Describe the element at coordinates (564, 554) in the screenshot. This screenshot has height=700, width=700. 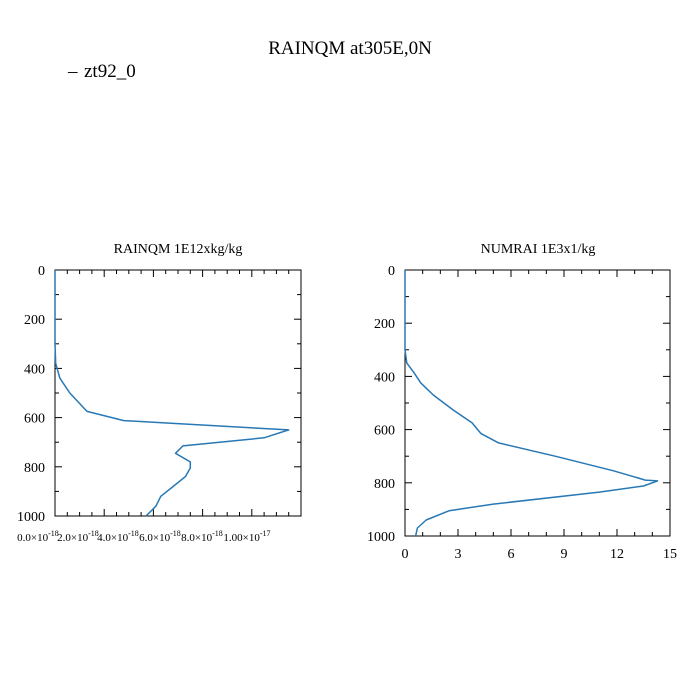
I see `x-tick-label: 9` at that location.